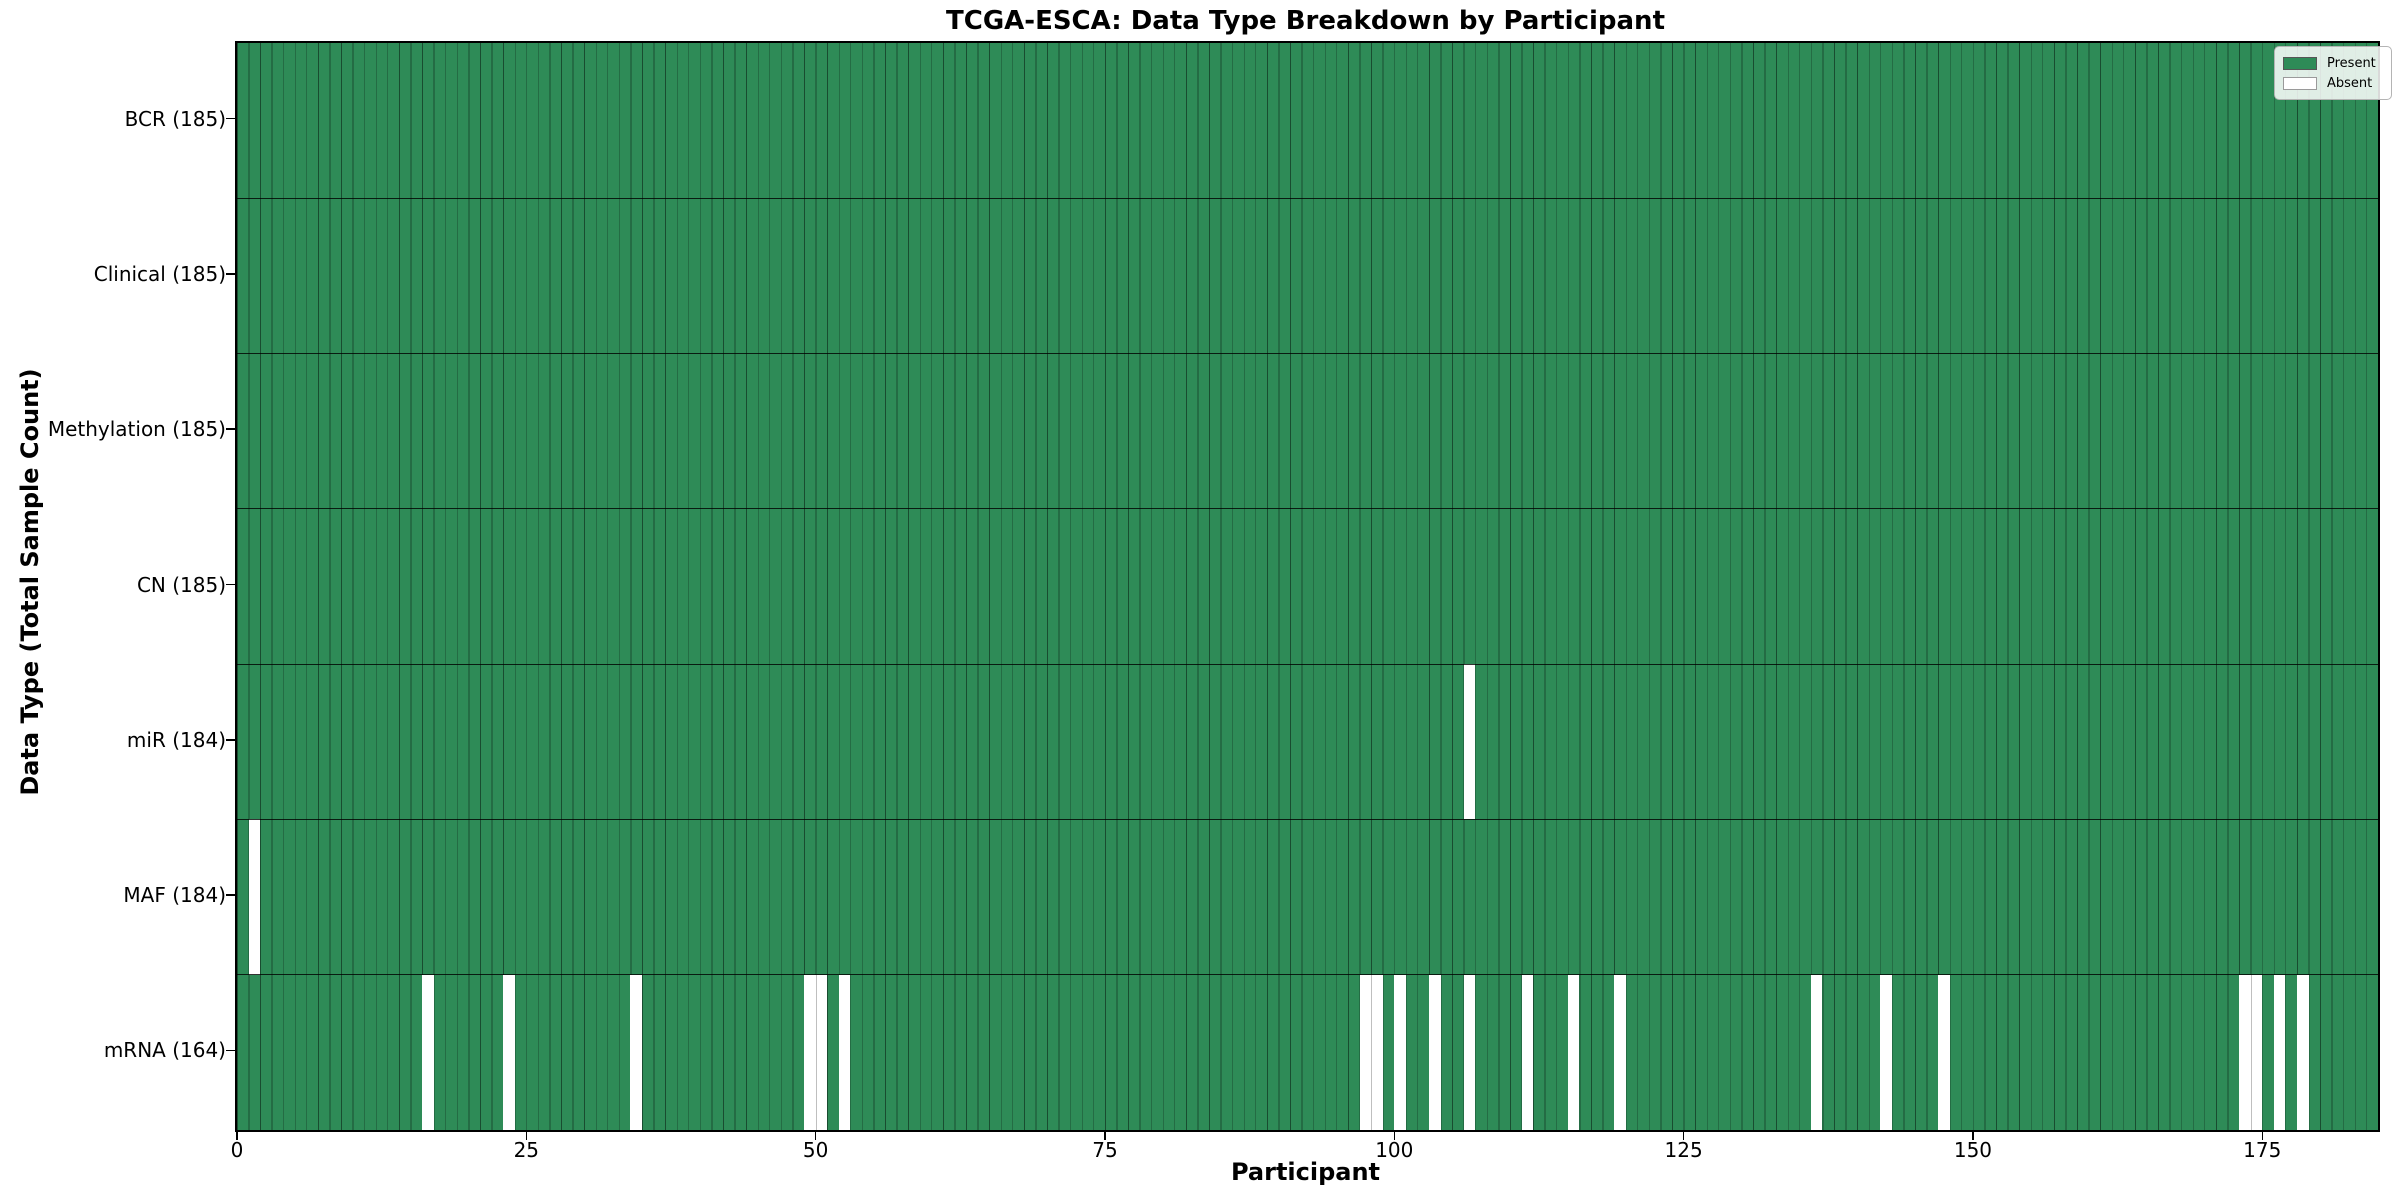 Image resolution: width=2400 pixels, height=1200 pixels. Describe the element at coordinates (2262, 1150) in the screenshot. I see `x-tick-label-175: 175` at that location.